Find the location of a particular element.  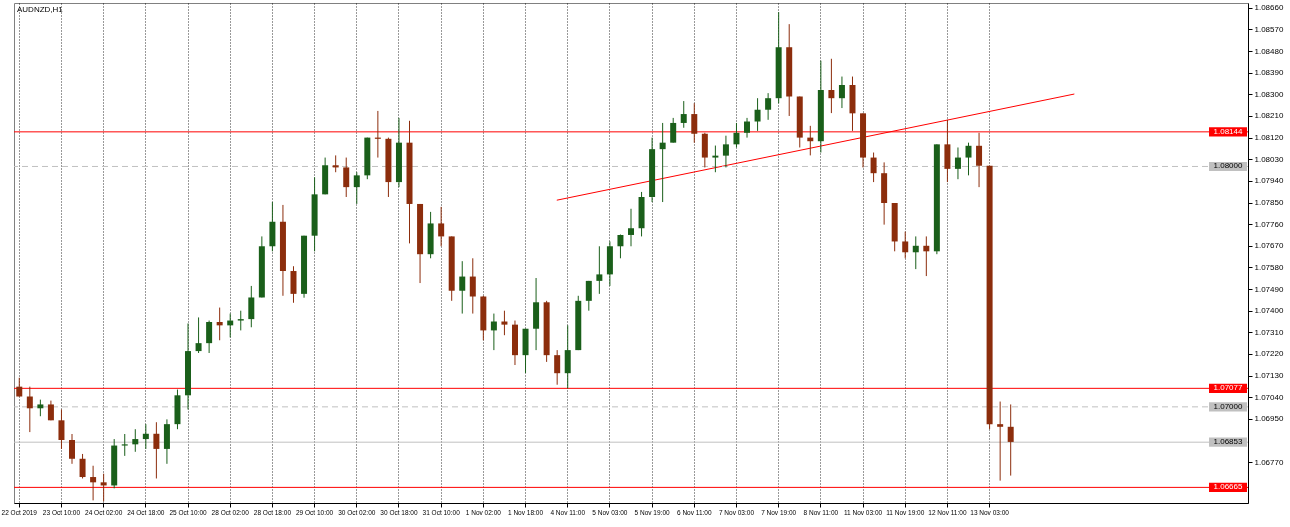

ref-line-label: 1.08144 is located at coordinates (1228, 131).